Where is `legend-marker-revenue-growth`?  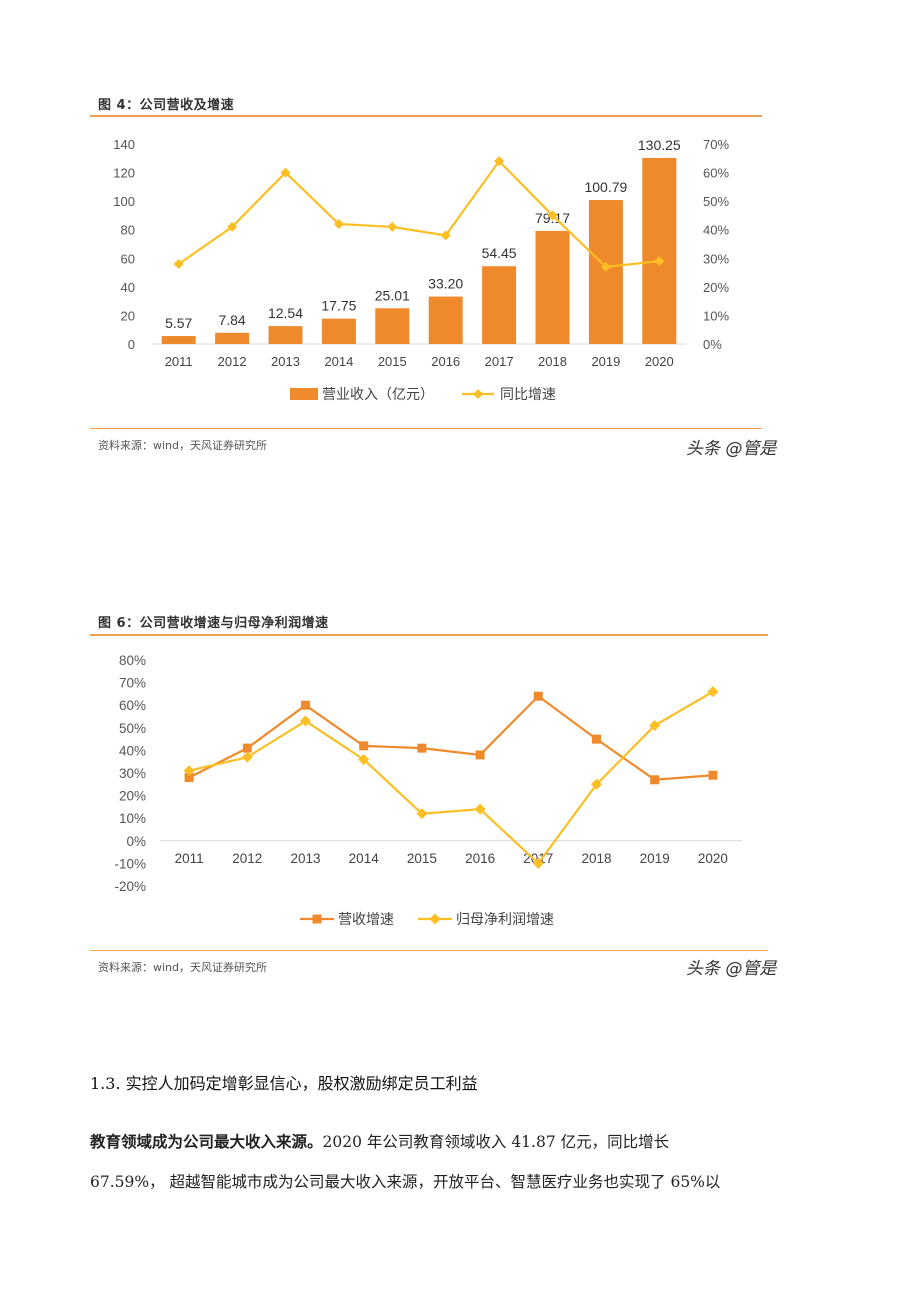 legend-marker-revenue-growth is located at coordinates (317, 919).